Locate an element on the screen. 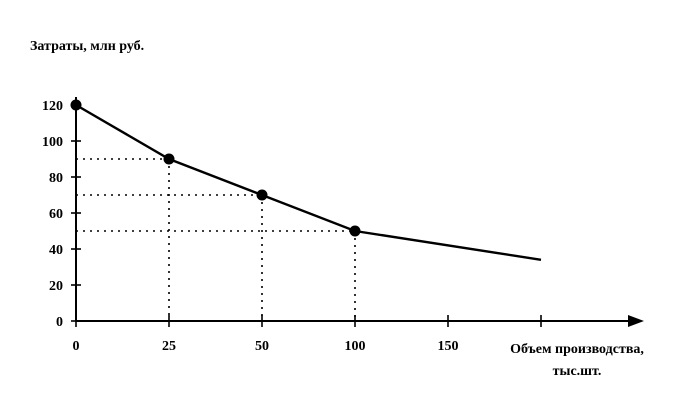 The height and width of the screenshot is (417, 693). x-tick-label-0: 0 is located at coordinates (76, 346).